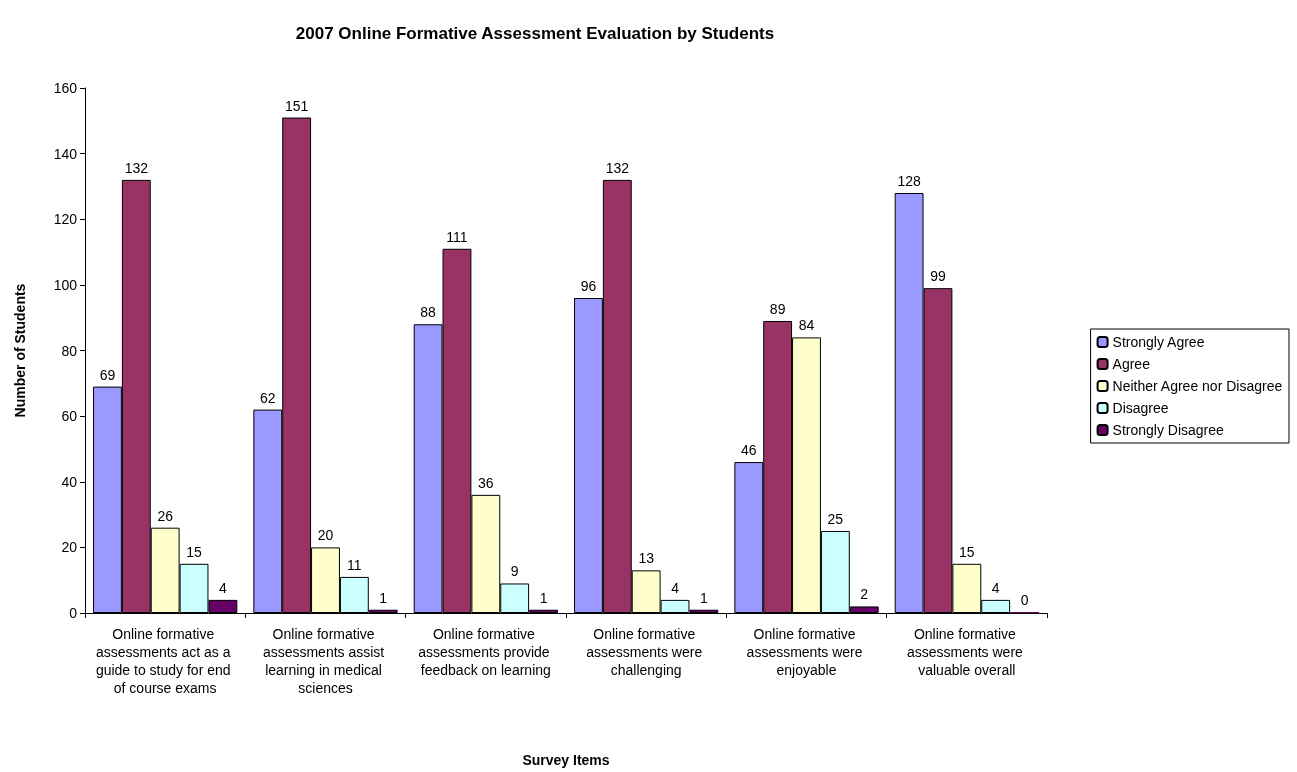  I want to click on data-label: 89, so click(777, 308).